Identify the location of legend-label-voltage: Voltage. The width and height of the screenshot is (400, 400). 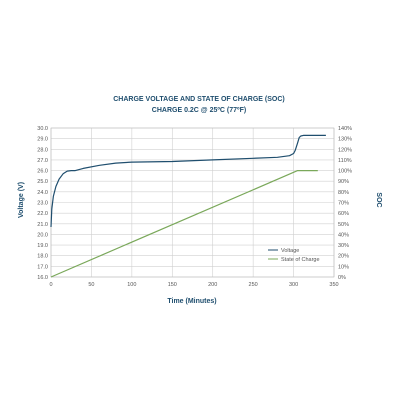
(290, 251).